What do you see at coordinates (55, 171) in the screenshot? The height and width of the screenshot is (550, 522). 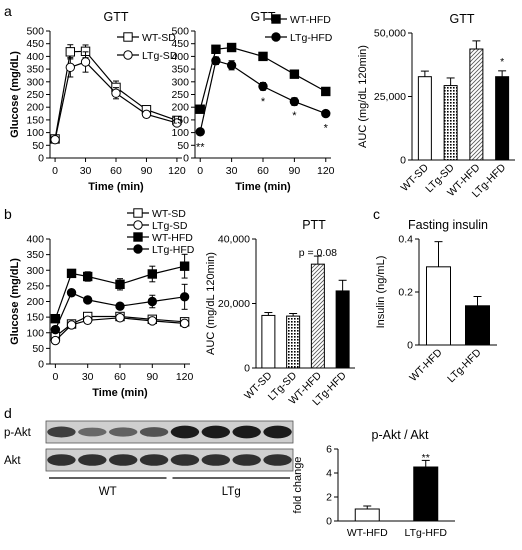 I see `x-tick-label: 0` at bounding box center [55, 171].